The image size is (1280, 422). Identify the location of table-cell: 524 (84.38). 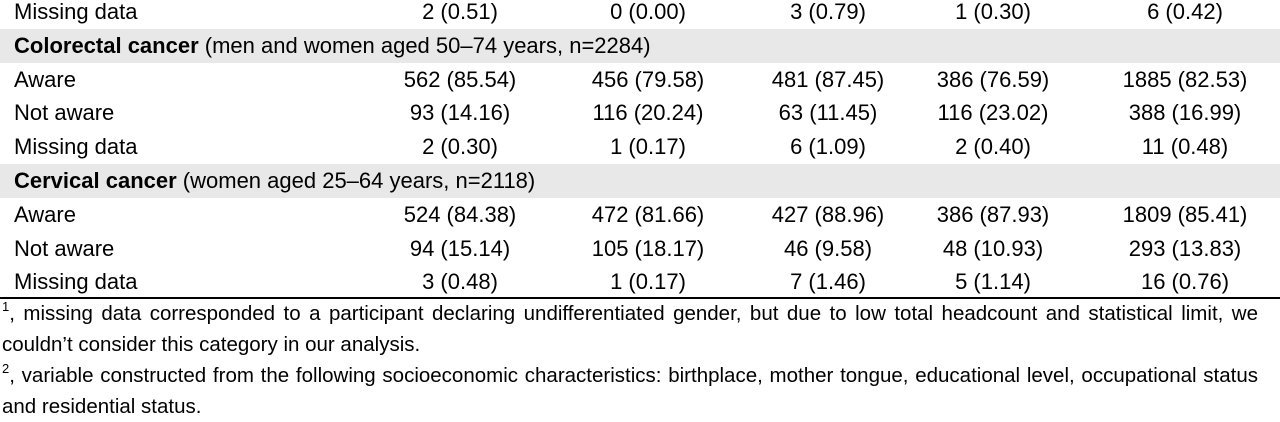
(460, 214).